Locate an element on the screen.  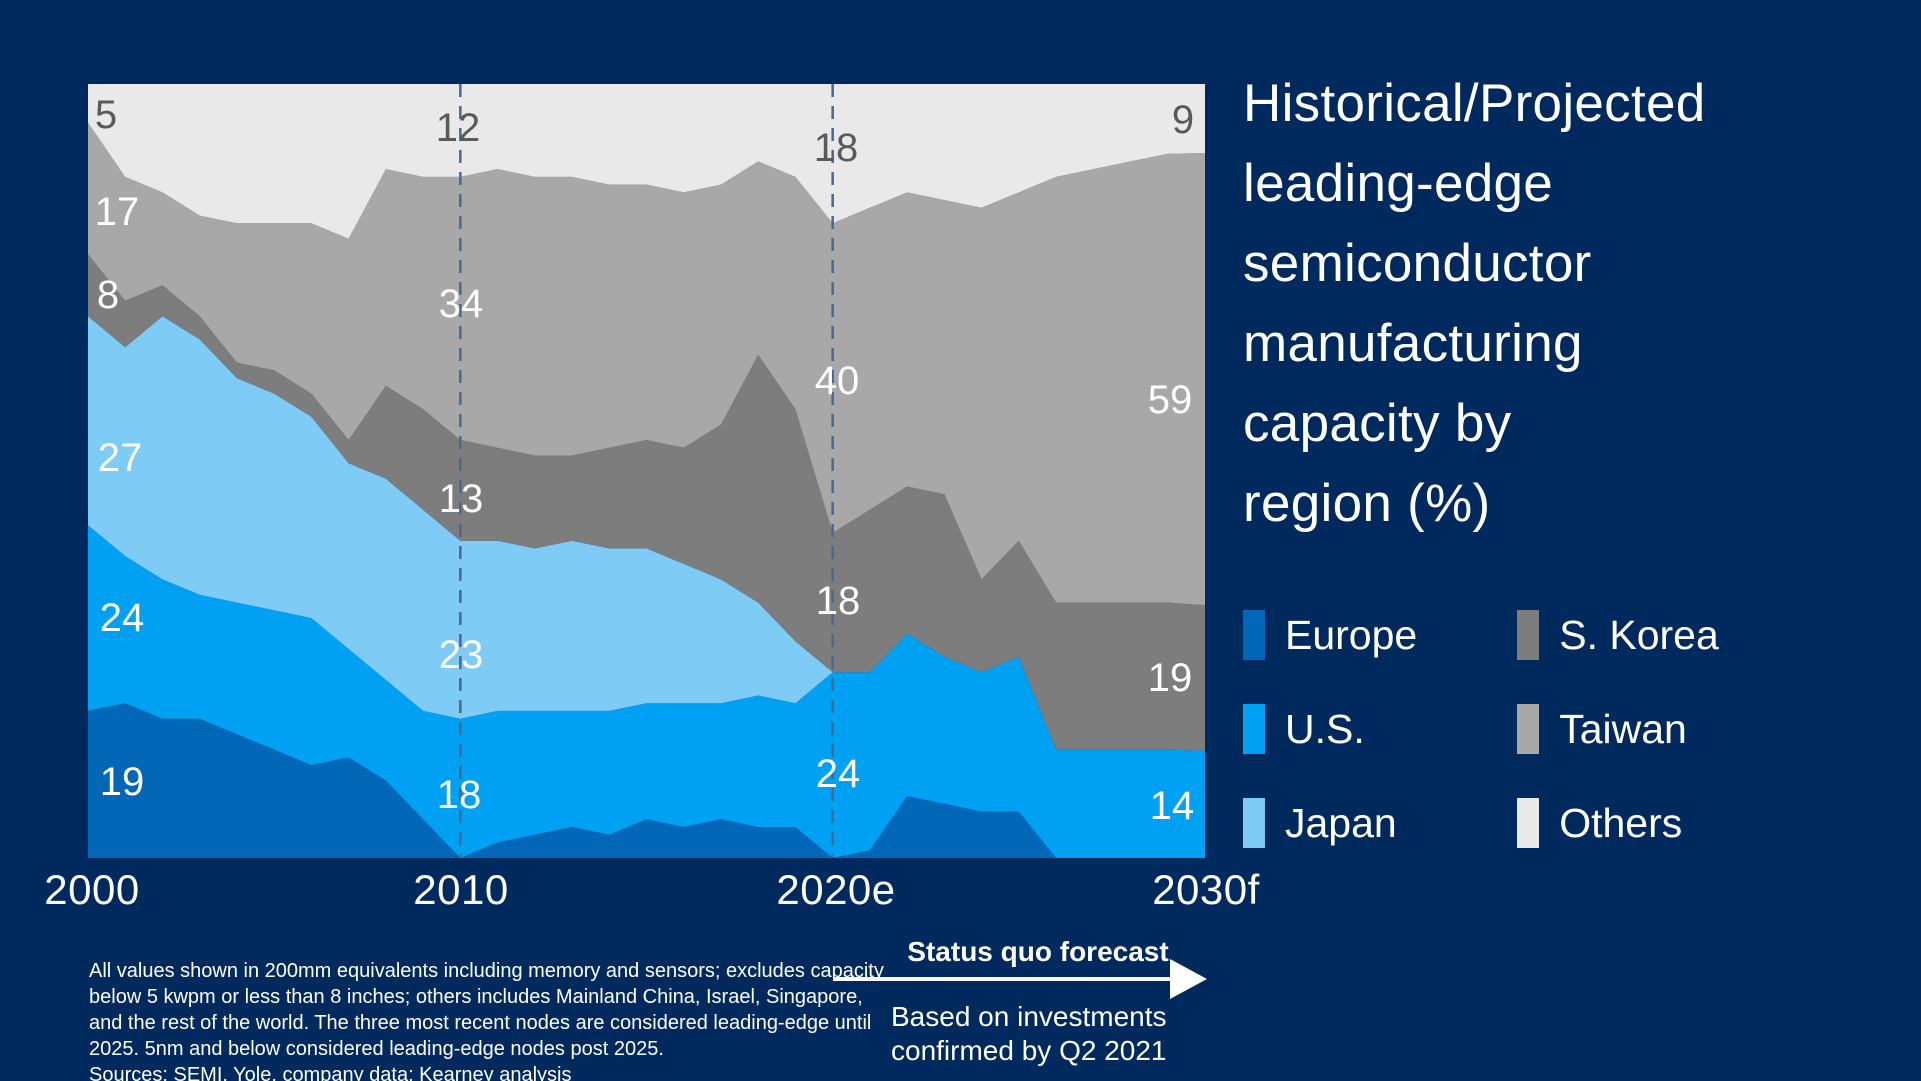
x-axis-label-2020e: 2020e is located at coordinates (836, 889).